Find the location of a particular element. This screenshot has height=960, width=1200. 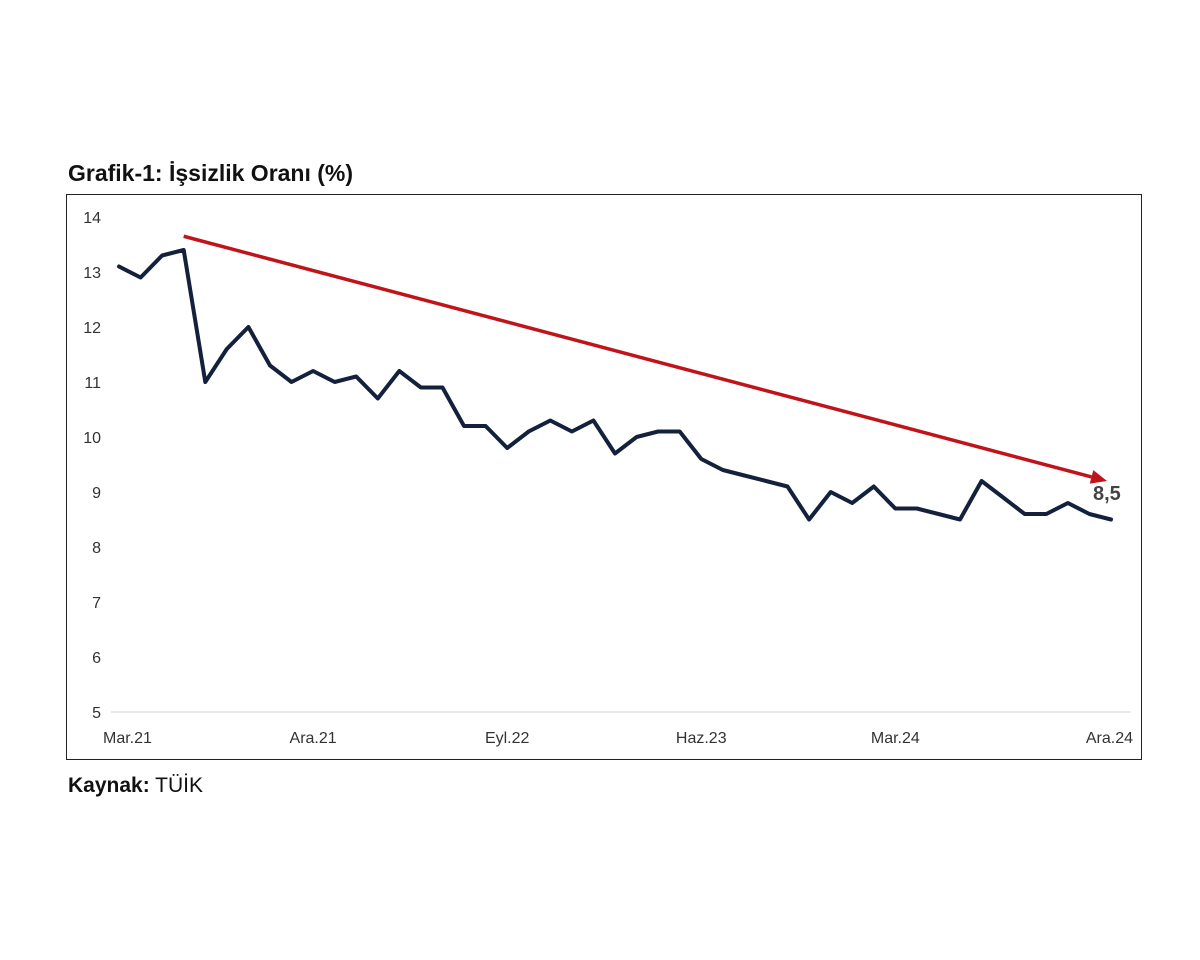

x-tick-label: Mar.21 is located at coordinates (127, 738).